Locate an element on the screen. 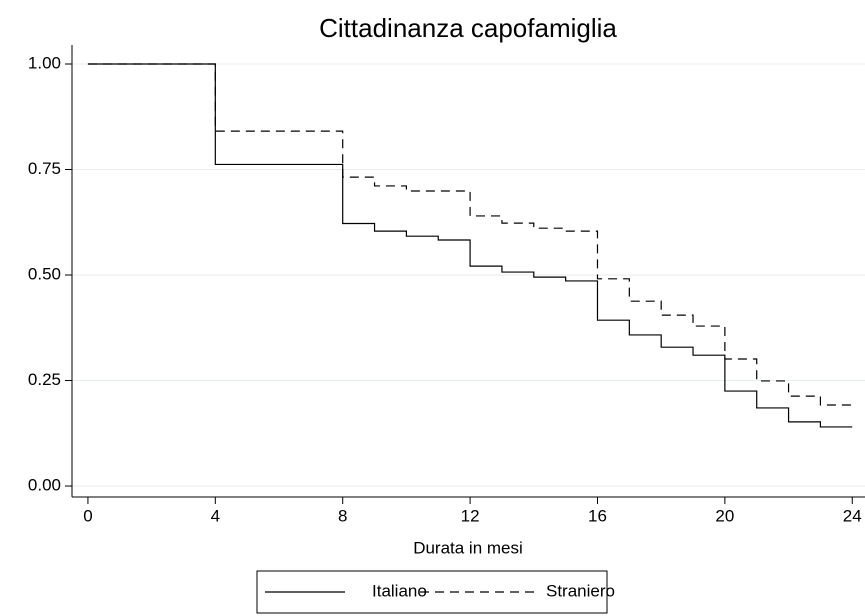  x-tick-label: 12 is located at coordinates (470, 515).